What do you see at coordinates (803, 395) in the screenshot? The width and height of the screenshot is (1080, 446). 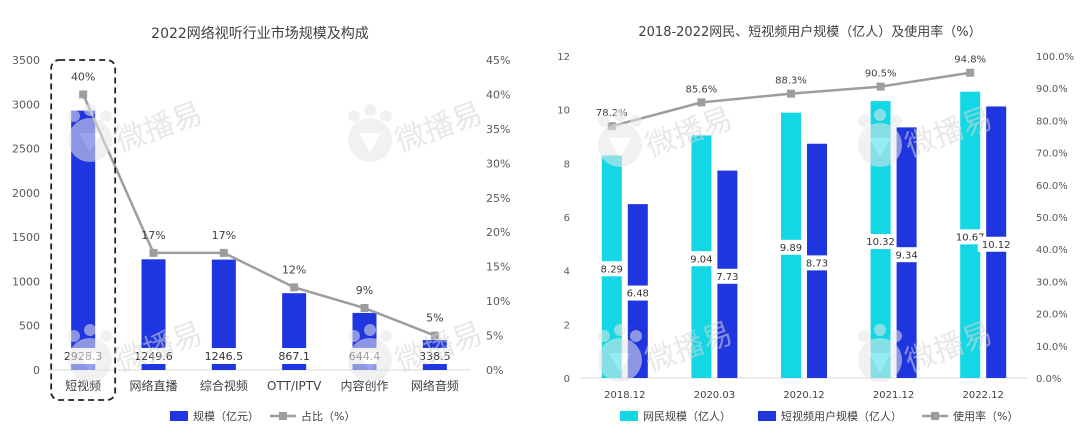 I see `chart2-category-label: 2020.12` at bounding box center [803, 395].